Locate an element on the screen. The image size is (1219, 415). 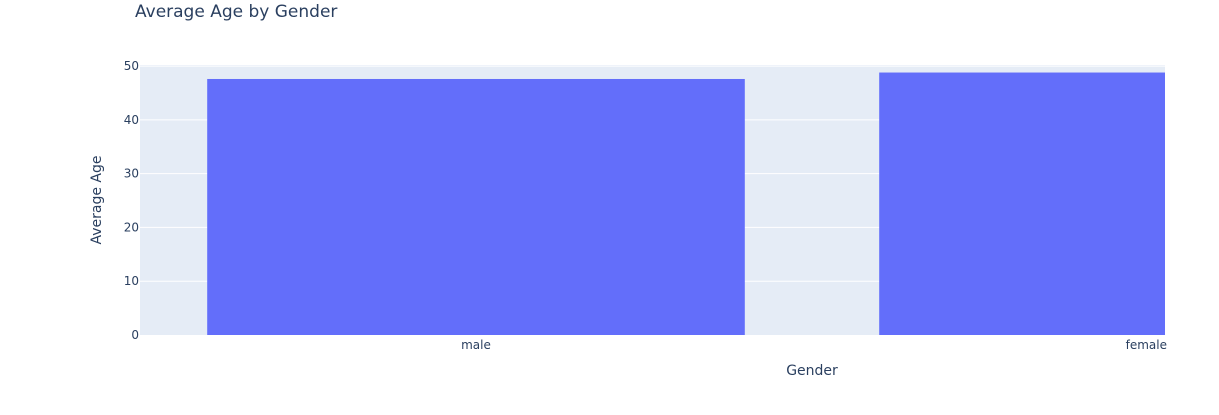
y-tick-label: 0 is located at coordinates (135, 335).